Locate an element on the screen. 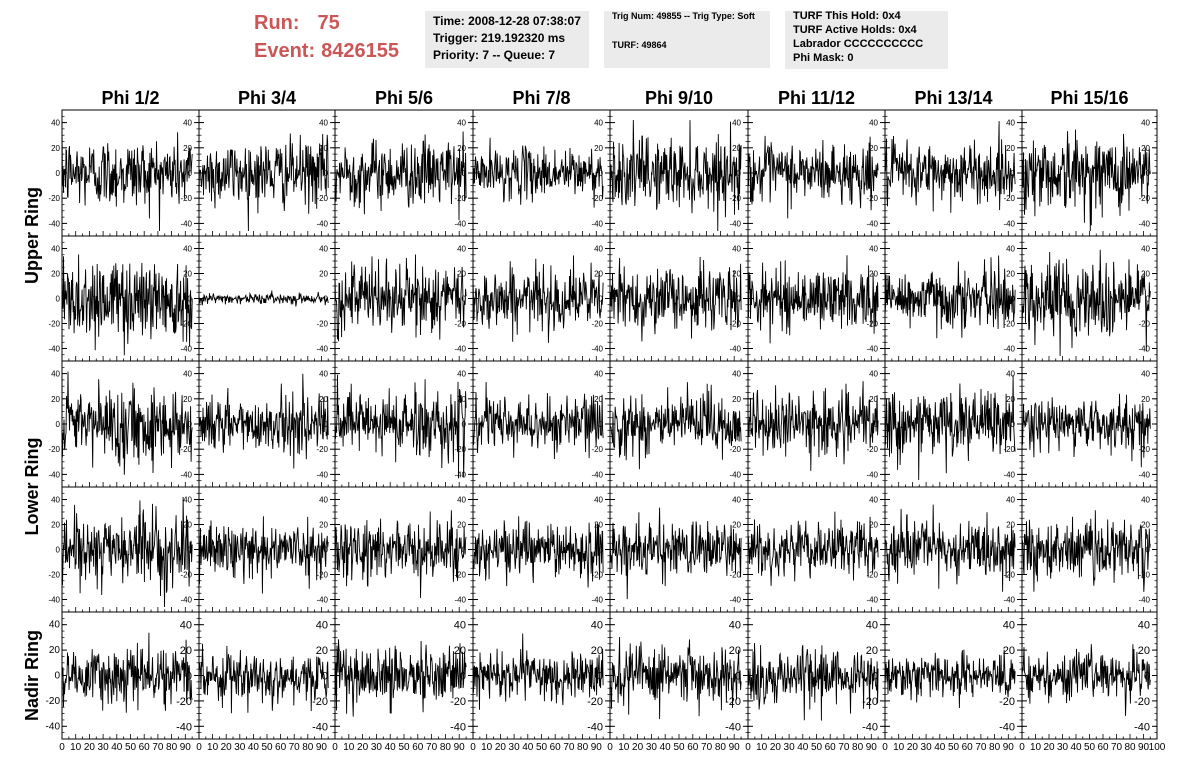  event-line: Event: 8426155 is located at coordinates (326, 51).